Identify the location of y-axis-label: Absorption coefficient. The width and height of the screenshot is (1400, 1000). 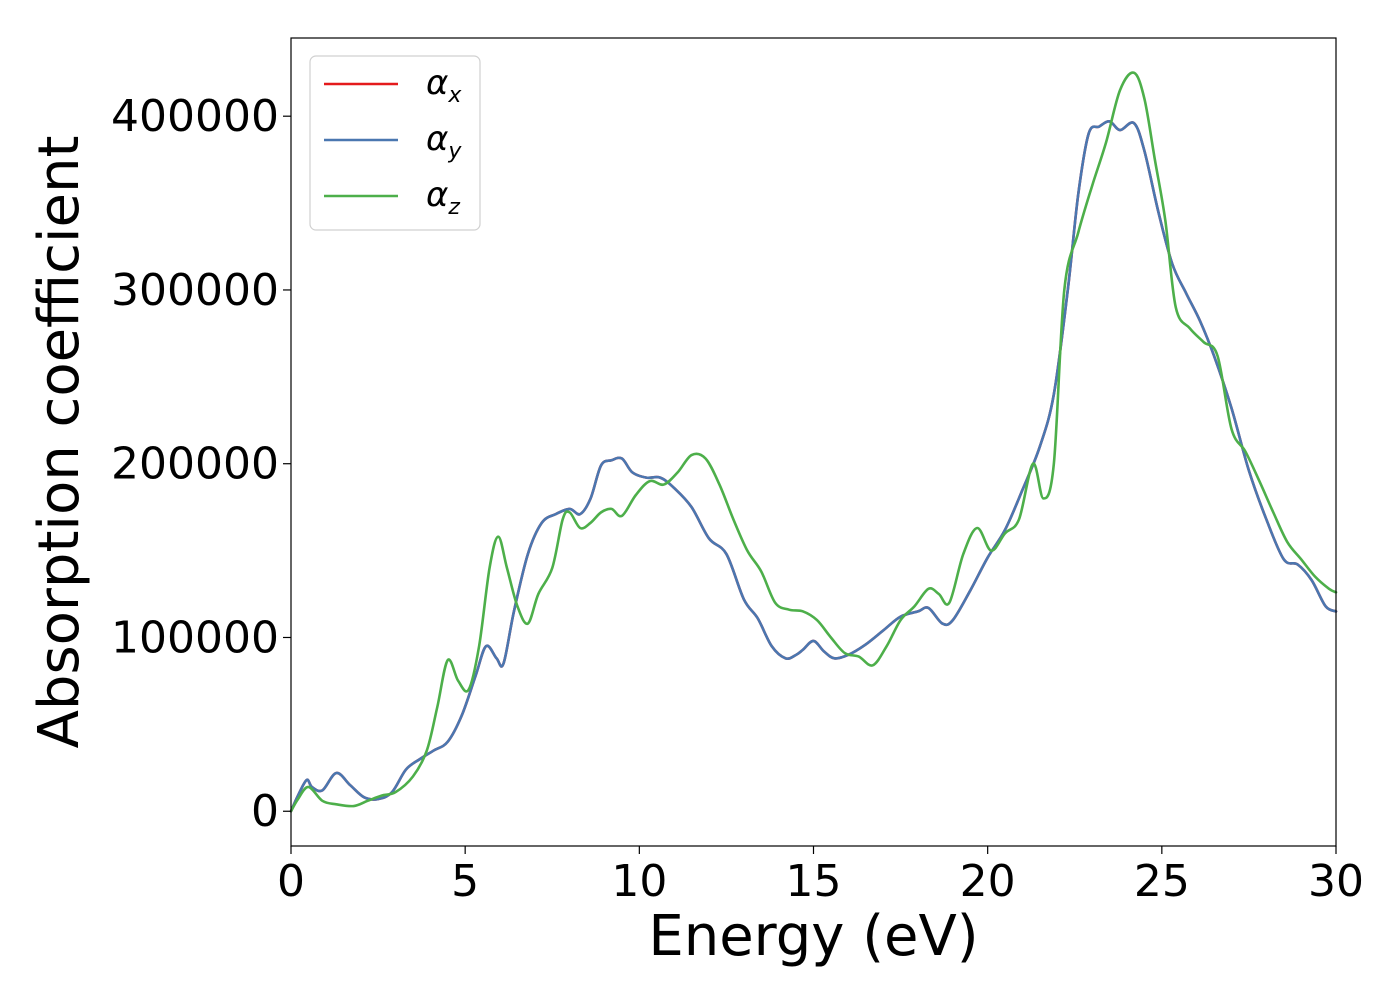
(59, 442).